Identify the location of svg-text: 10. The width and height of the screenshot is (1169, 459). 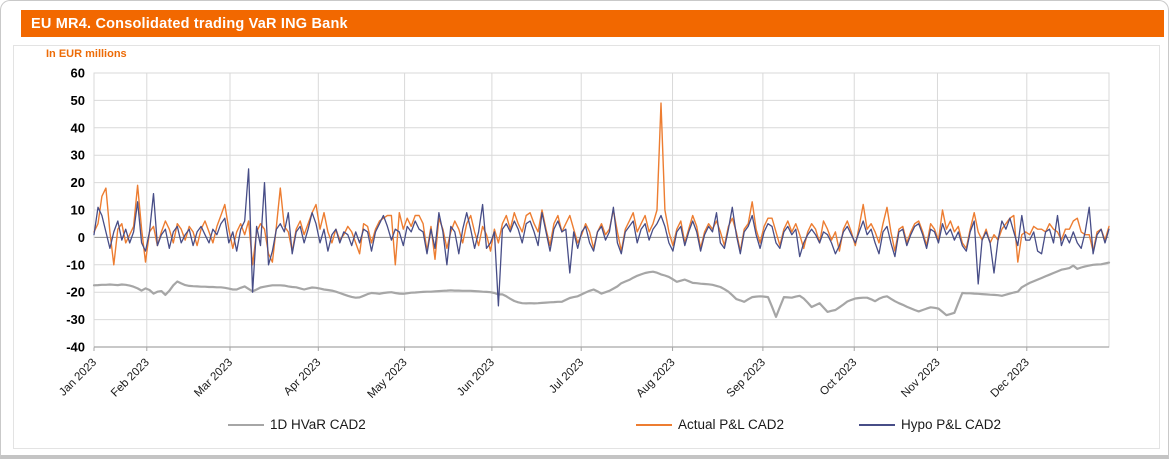
(78, 210).